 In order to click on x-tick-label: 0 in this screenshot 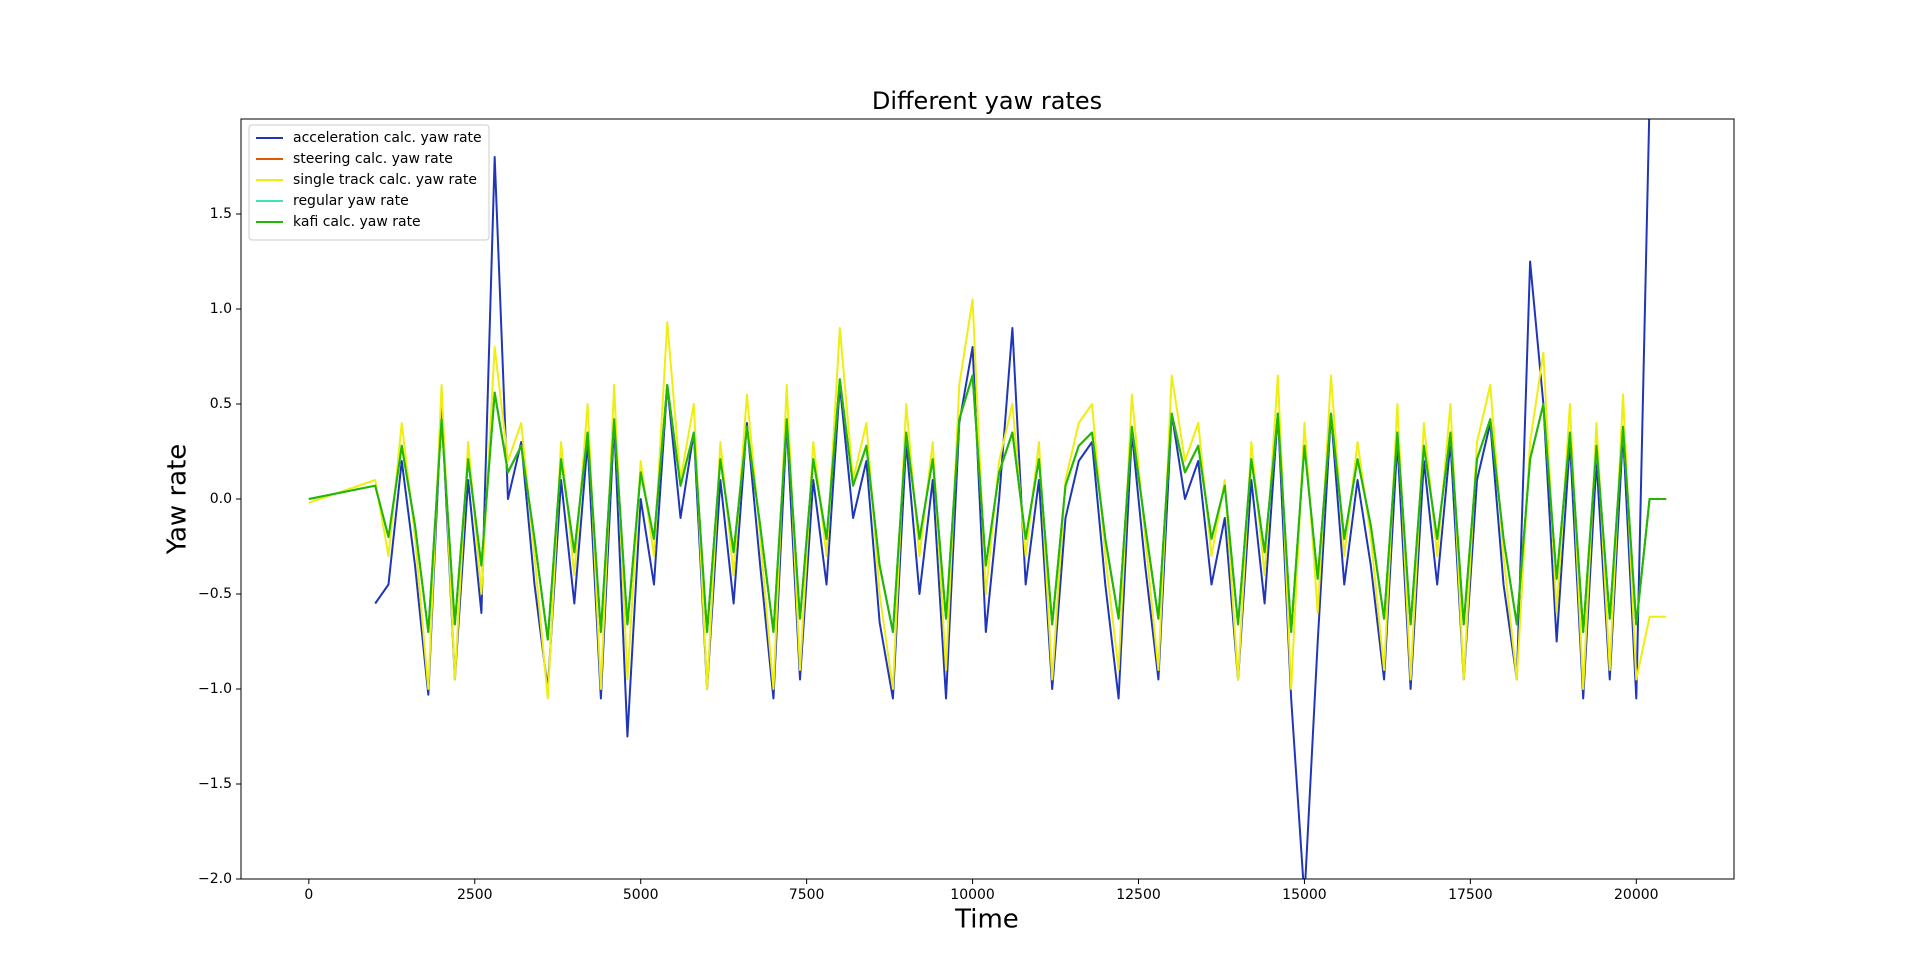, I will do `click(308, 895)`.